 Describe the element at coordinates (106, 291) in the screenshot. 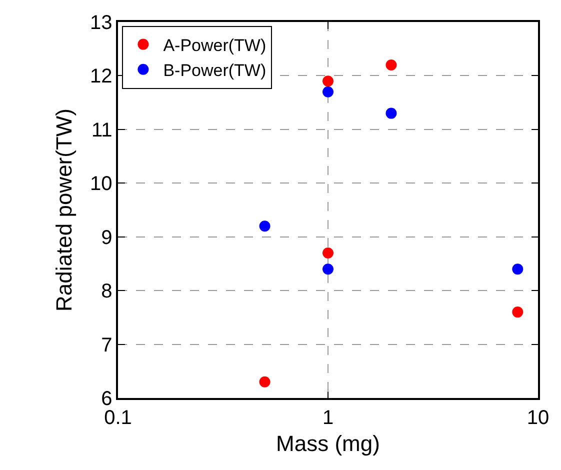

I see `y-tick-label: 8` at that location.